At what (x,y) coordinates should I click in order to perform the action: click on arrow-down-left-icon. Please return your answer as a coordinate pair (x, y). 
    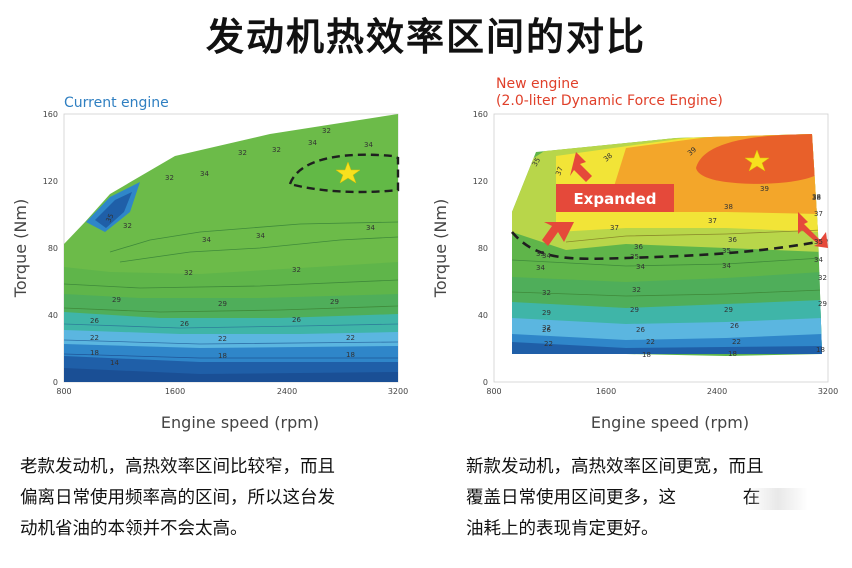
    Looking at the image, I should click on (558, 234).